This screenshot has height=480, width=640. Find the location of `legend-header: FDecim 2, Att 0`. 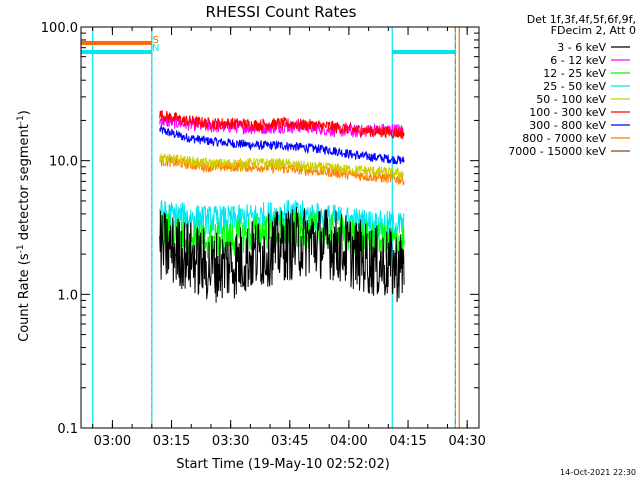

legend-header: FDecim 2, Att 0 is located at coordinates (593, 30).